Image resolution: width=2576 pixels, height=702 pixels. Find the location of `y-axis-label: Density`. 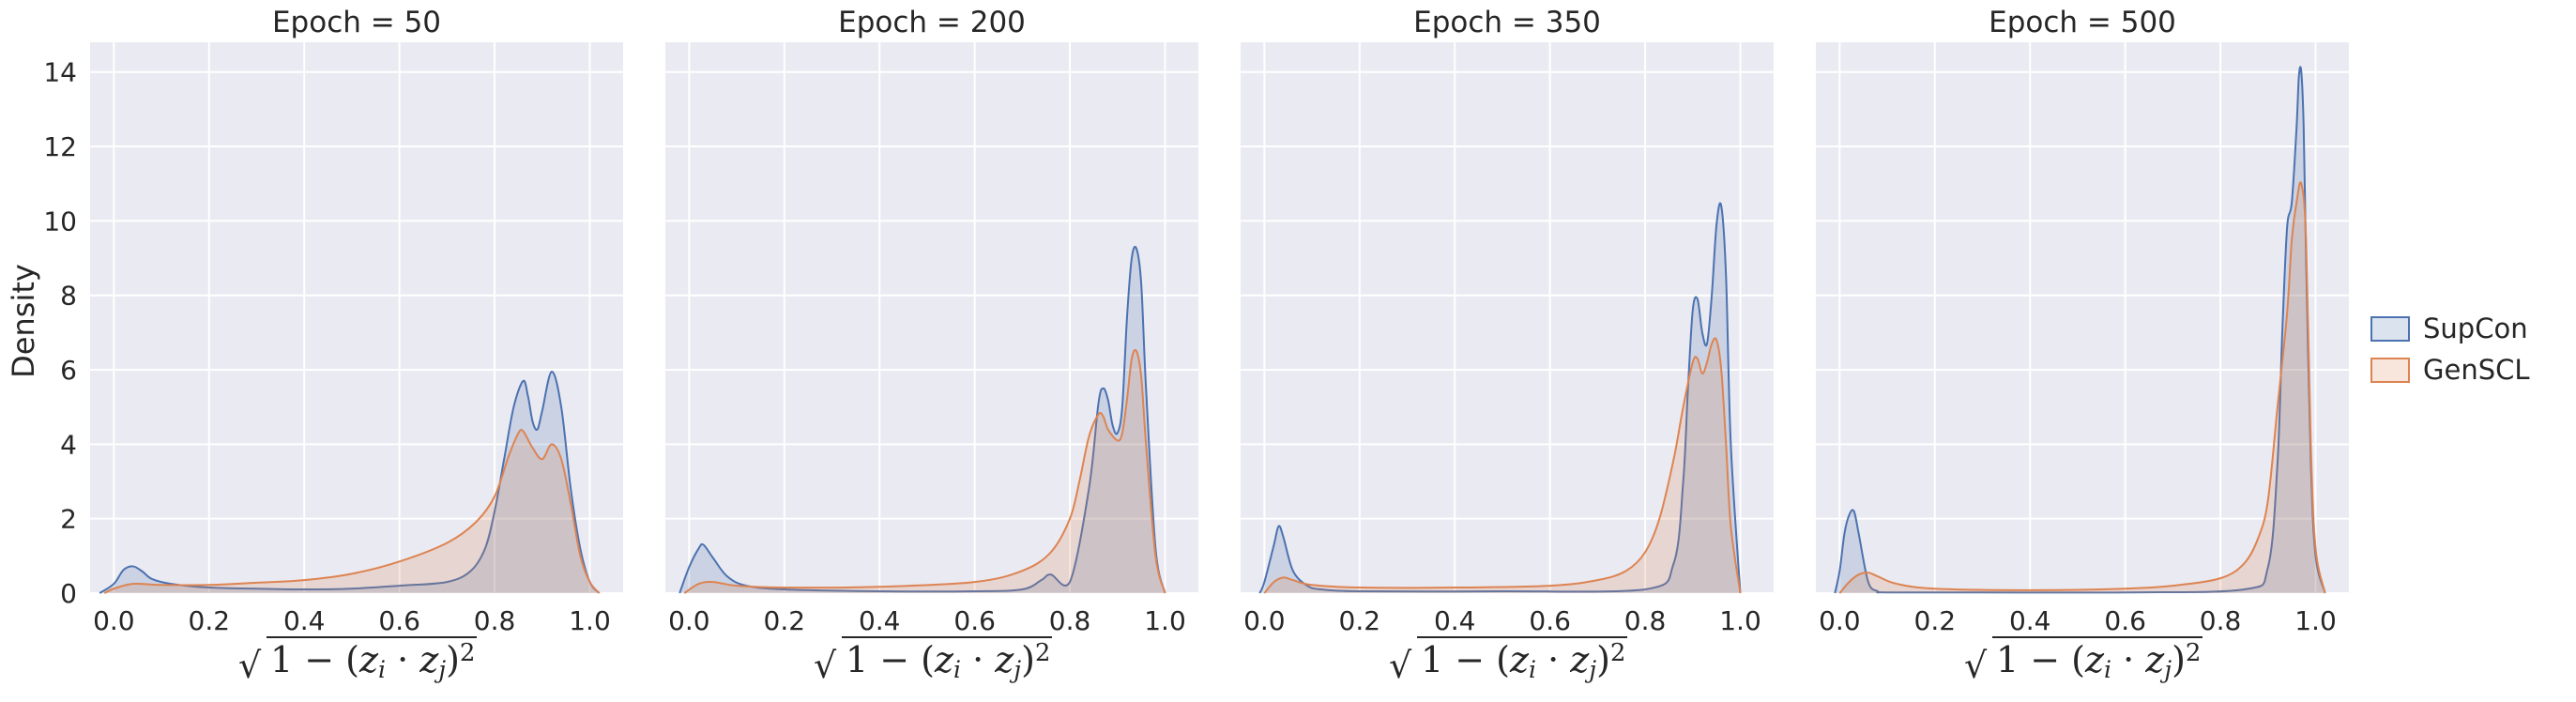

y-axis-label: Density is located at coordinates (23, 321).